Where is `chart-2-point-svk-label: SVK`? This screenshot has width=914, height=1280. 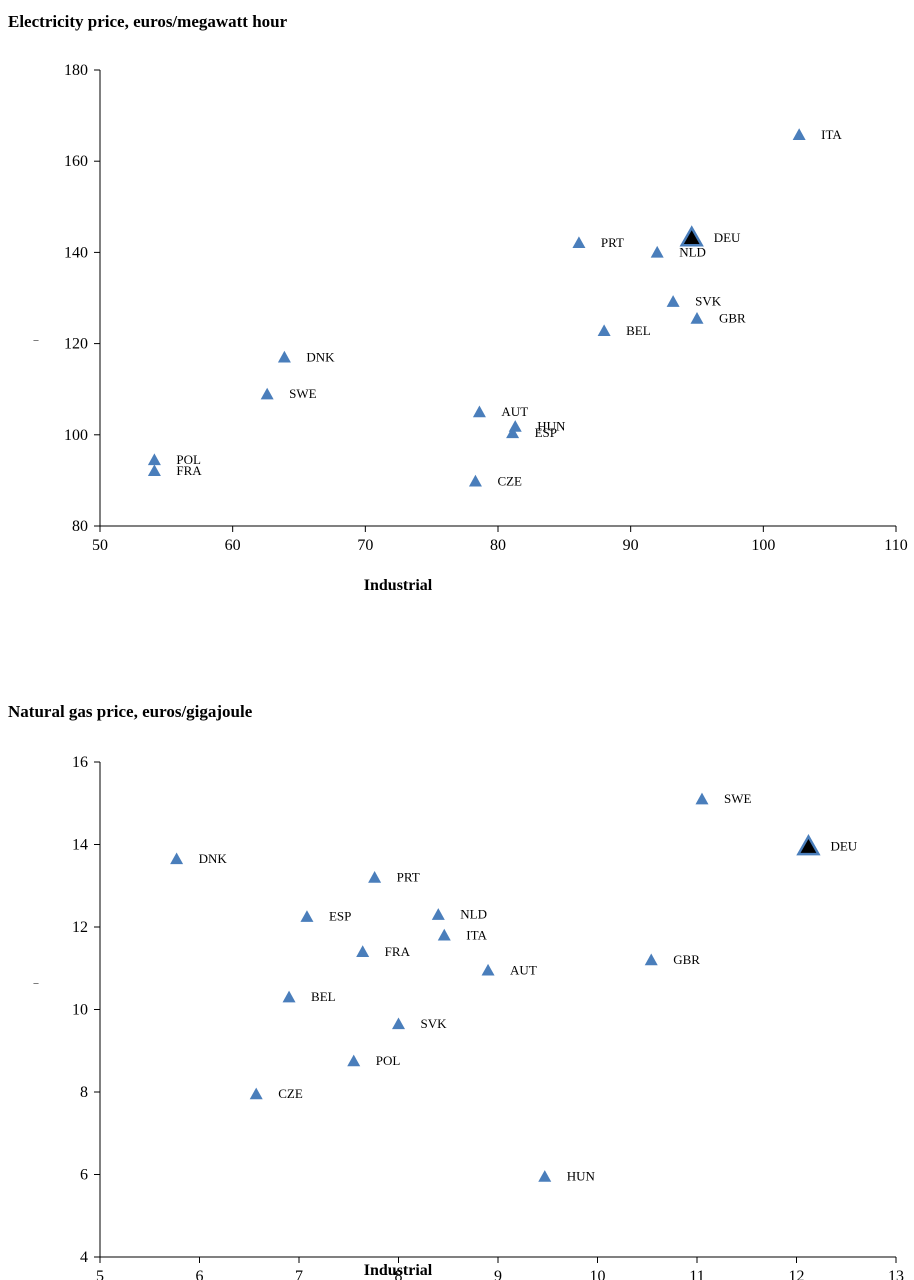 chart-2-point-svk-label: SVK is located at coordinates (434, 1023).